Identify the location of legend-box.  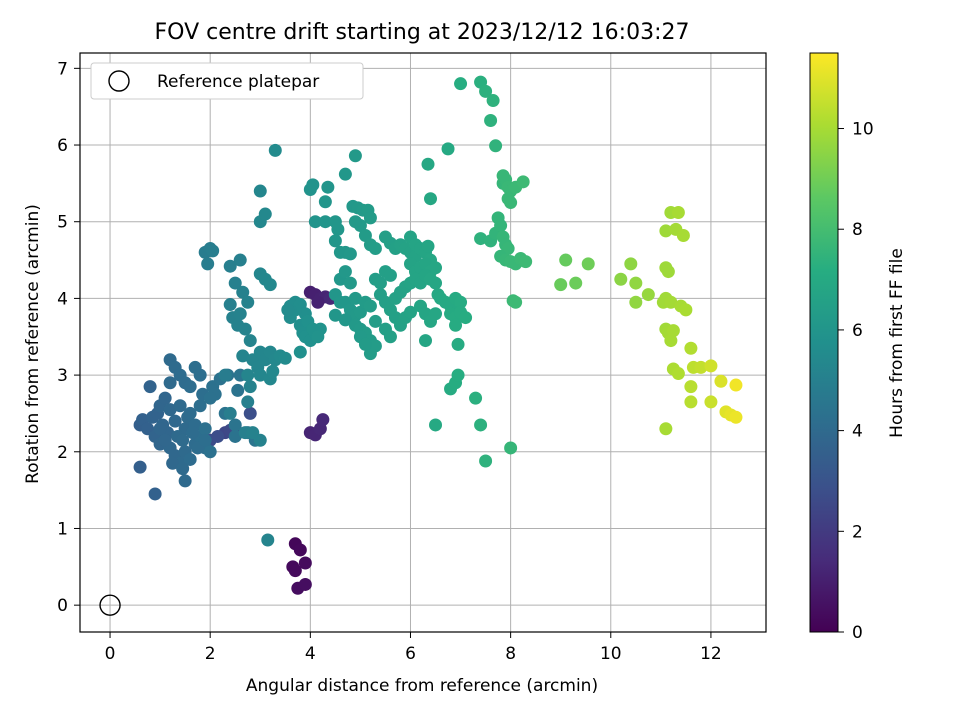
(227, 81).